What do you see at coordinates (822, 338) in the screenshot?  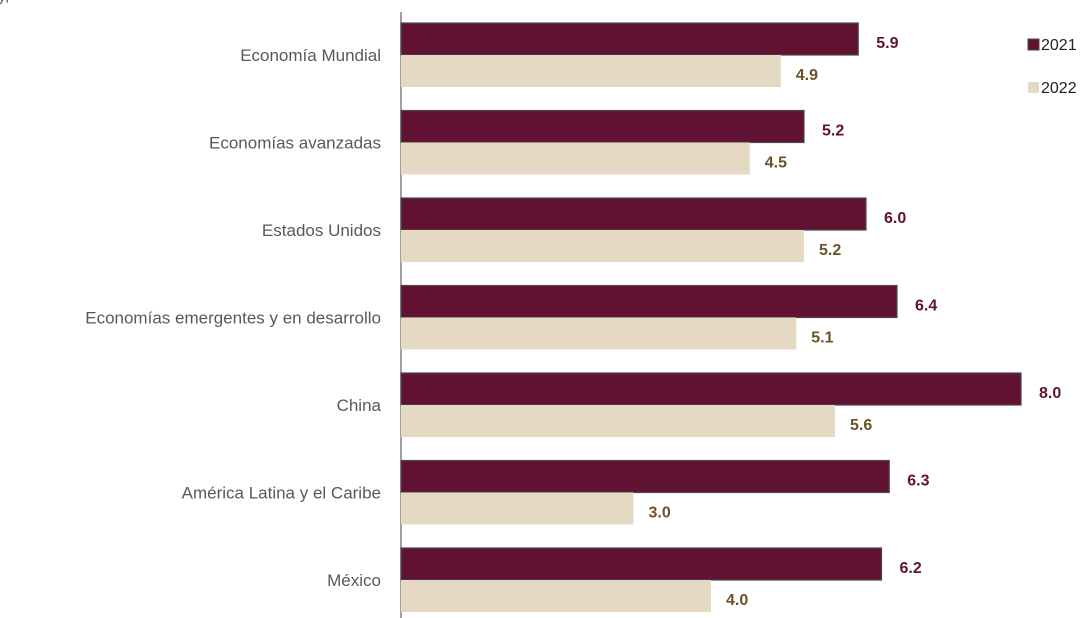 I see `data-label-2022: 5.1` at bounding box center [822, 338].